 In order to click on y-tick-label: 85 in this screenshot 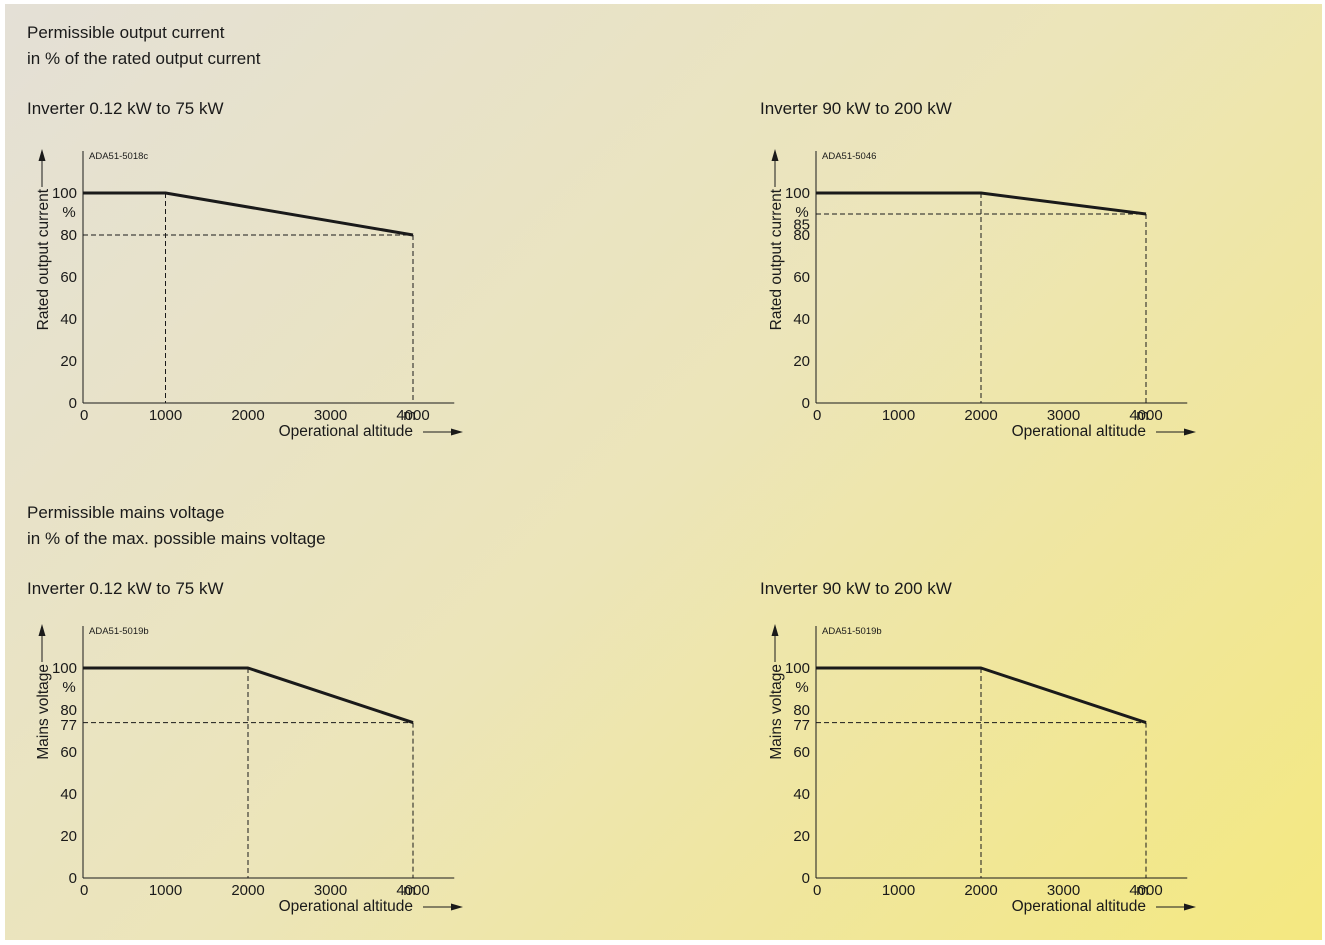, I will do `click(801, 225)`.